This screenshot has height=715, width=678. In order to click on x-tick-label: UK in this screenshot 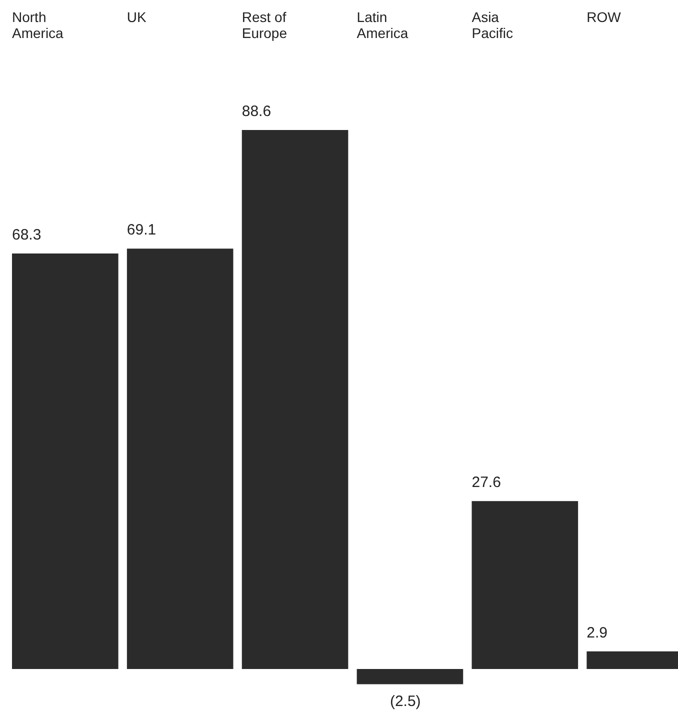, I will do `click(137, 17)`.